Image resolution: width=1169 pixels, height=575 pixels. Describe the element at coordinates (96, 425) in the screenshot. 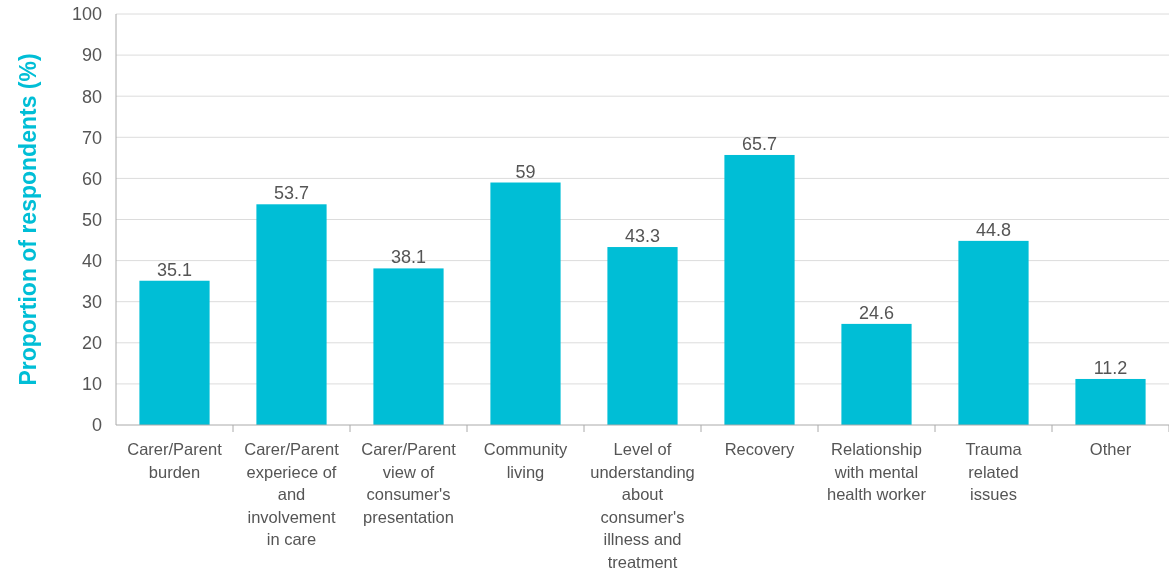

I see `y-tick-label: 0` at that location.